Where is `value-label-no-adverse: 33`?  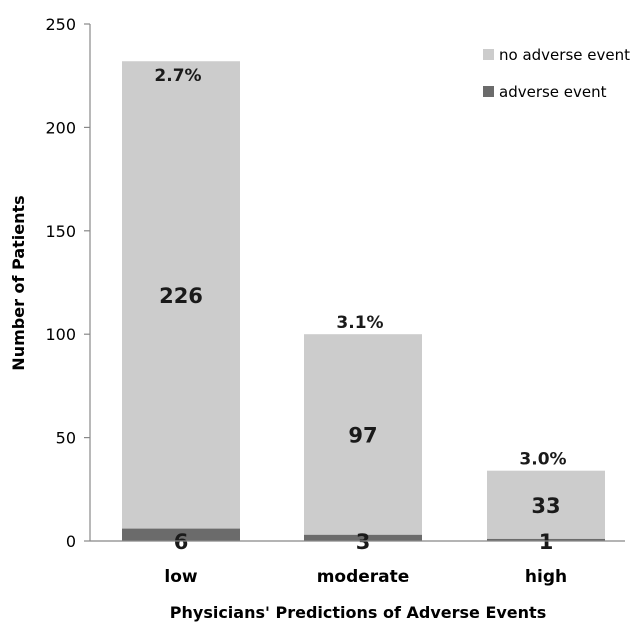
value-label-no-adverse: 33 is located at coordinates (545, 506).